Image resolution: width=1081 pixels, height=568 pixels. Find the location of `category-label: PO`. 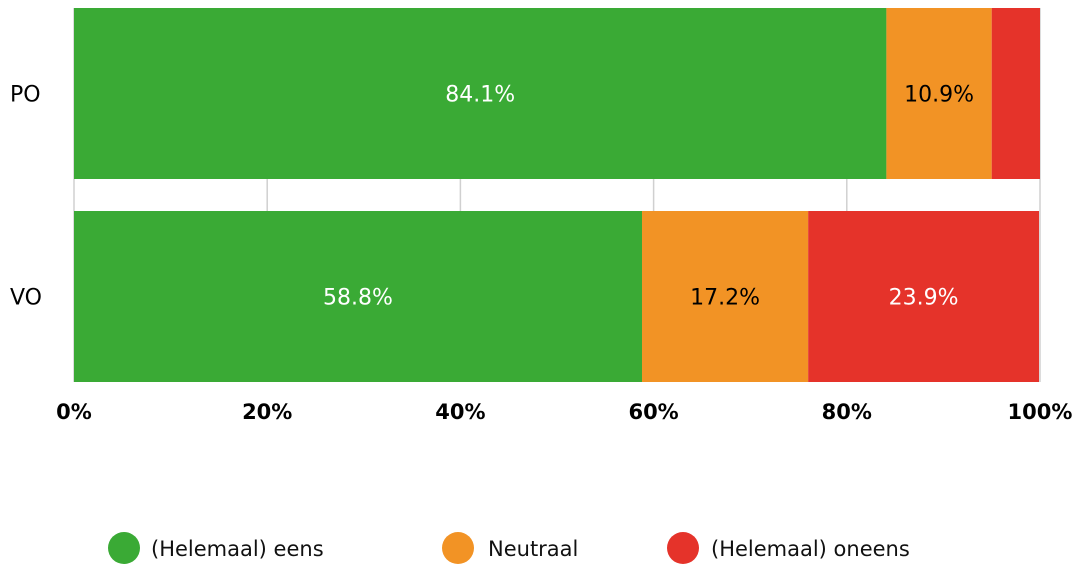

category-label: PO is located at coordinates (25, 95).